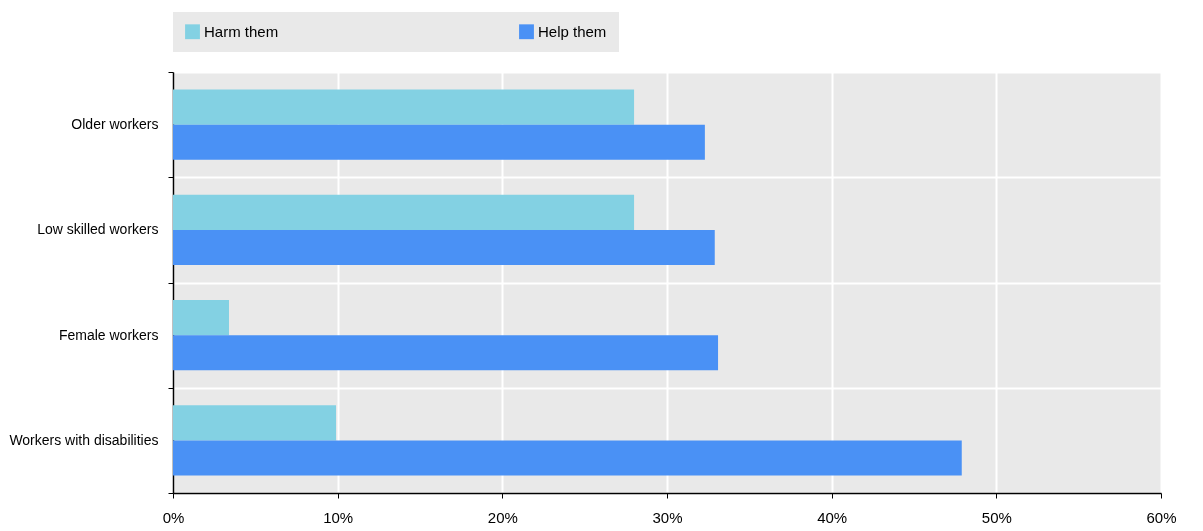 The image size is (1203, 531). Describe the element at coordinates (115, 124) in the screenshot. I see `y-tick-label: Older workers` at that location.